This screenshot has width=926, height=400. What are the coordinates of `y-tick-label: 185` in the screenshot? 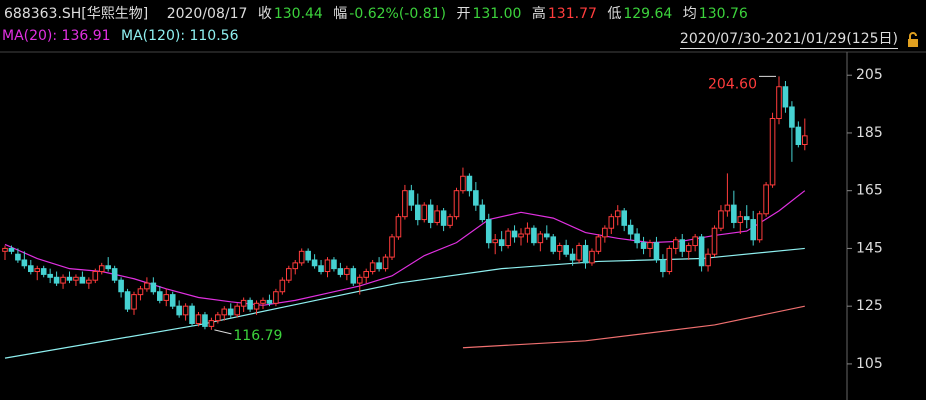 It's located at (869, 133).